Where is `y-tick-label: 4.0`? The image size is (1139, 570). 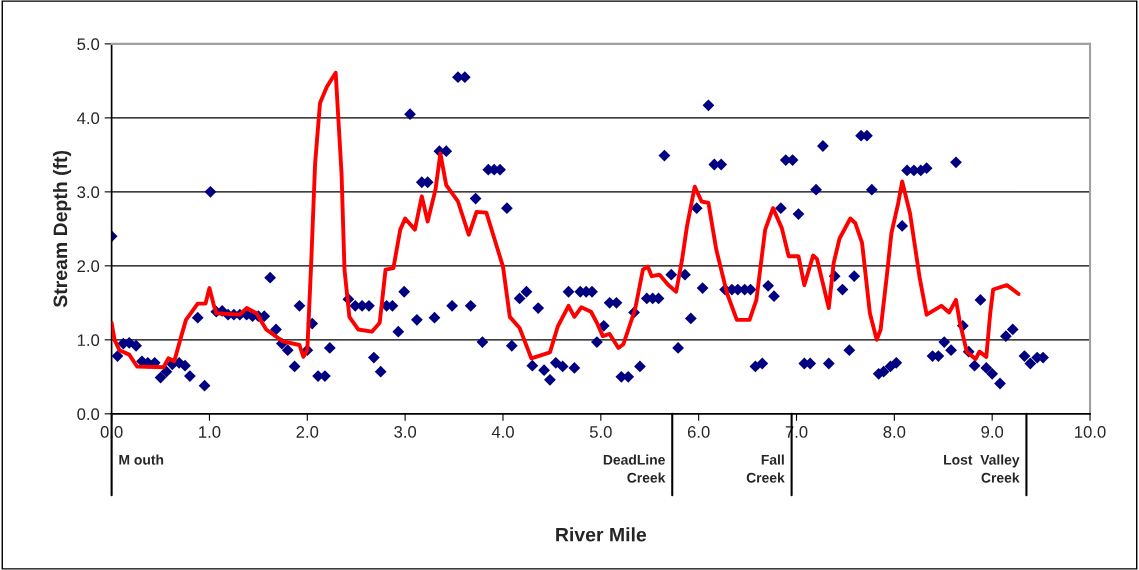 y-tick-label: 4.0 is located at coordinates (88, 118).